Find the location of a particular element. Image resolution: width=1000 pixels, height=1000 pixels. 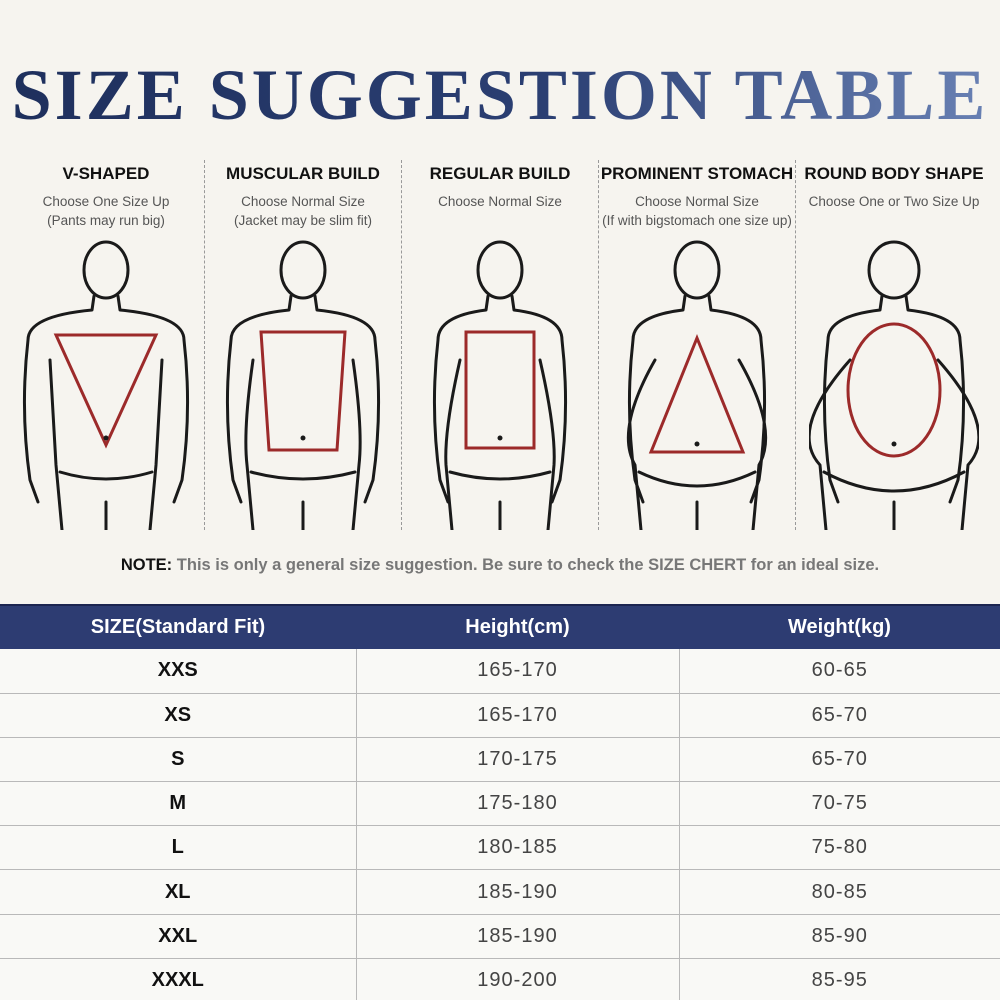

table-row: XXS 165-170 60-65 is located at coordinates (500, 671).